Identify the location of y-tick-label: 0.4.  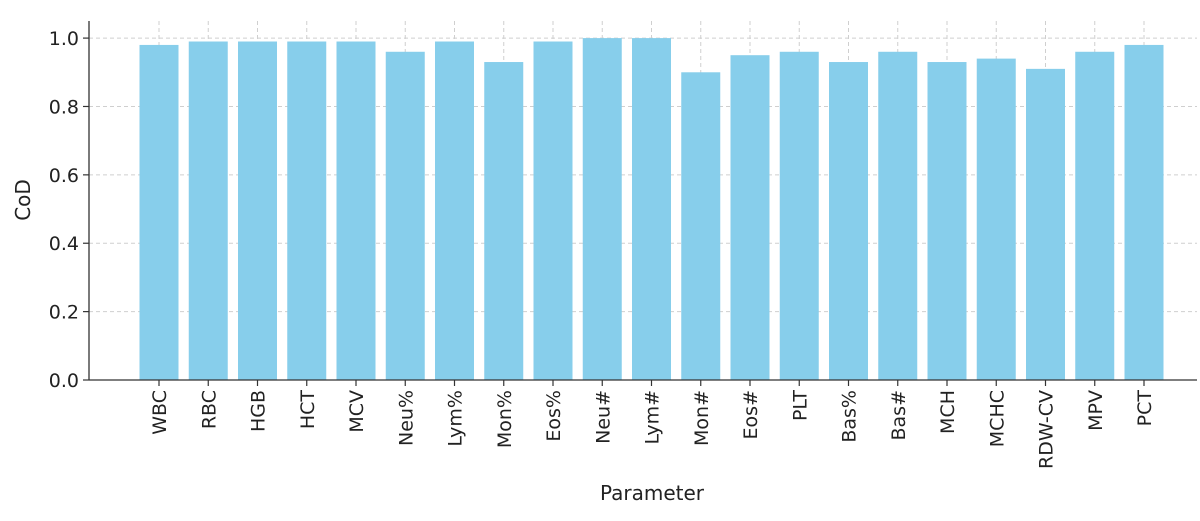
(64, 244).